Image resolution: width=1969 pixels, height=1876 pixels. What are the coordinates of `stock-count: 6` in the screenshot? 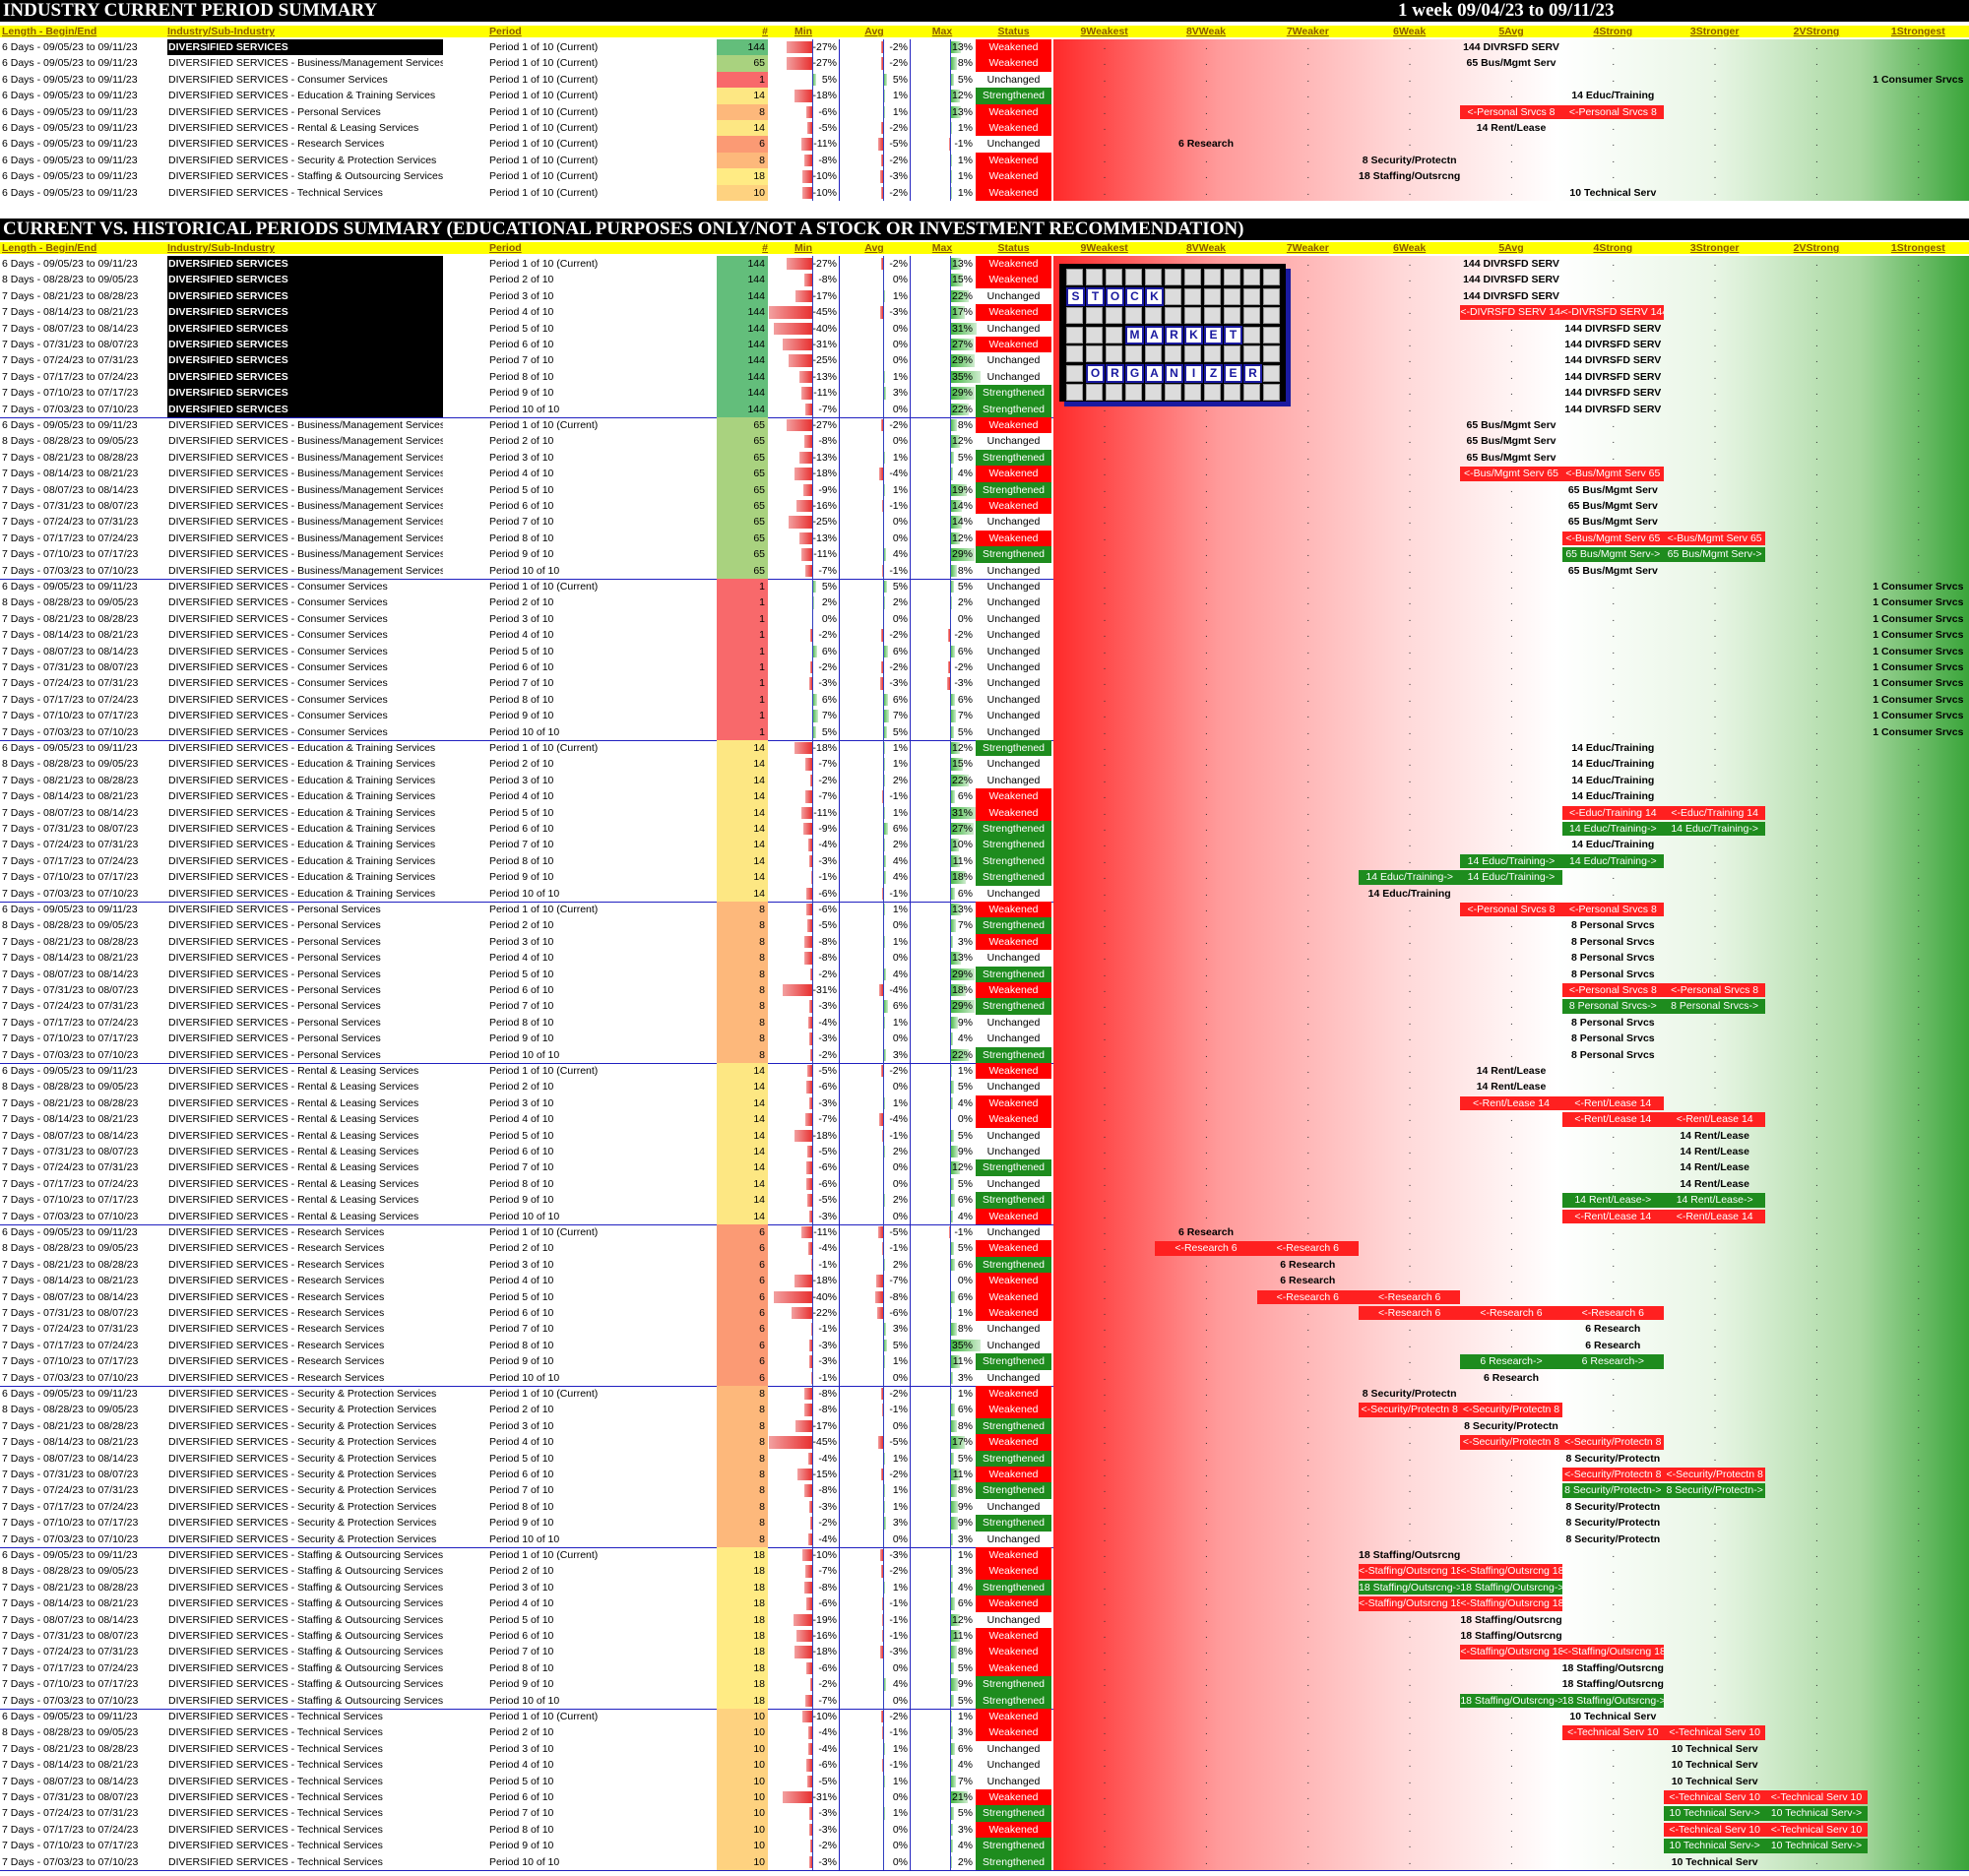 It's located at (742, 1265).